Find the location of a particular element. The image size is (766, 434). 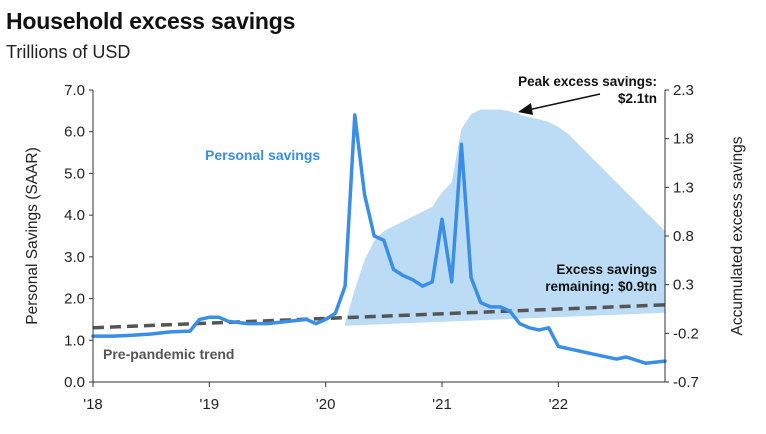

chart-subtitle: Trillions of USD is located at coordinates (68, 52).